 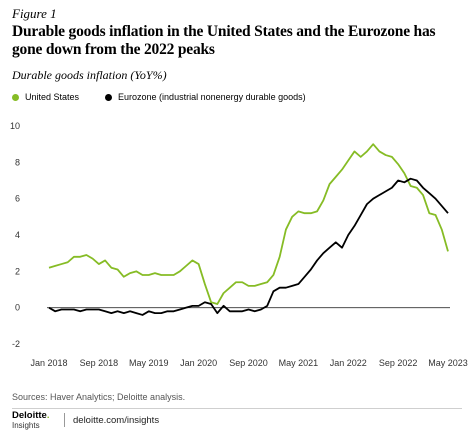 I want to click on y-tick-label: -2, so click(x=16, y=344).